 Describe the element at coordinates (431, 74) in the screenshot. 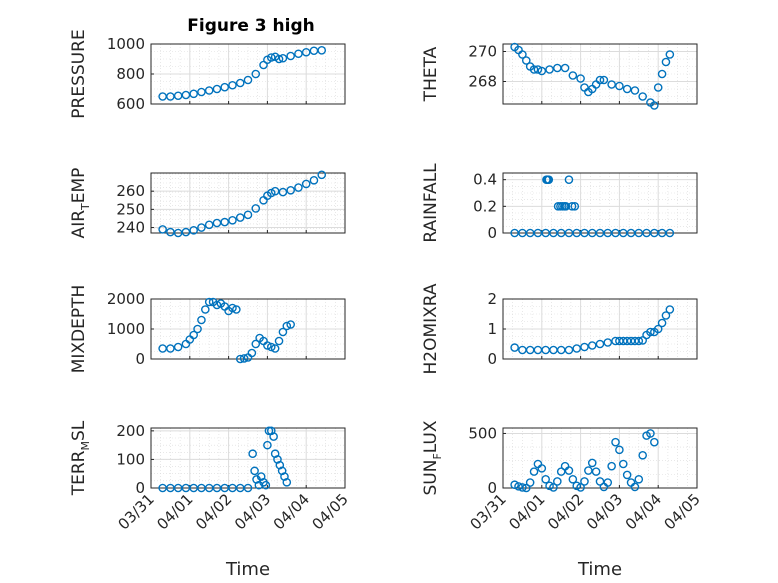

I see `theta-ylabel: THETA` at that location.